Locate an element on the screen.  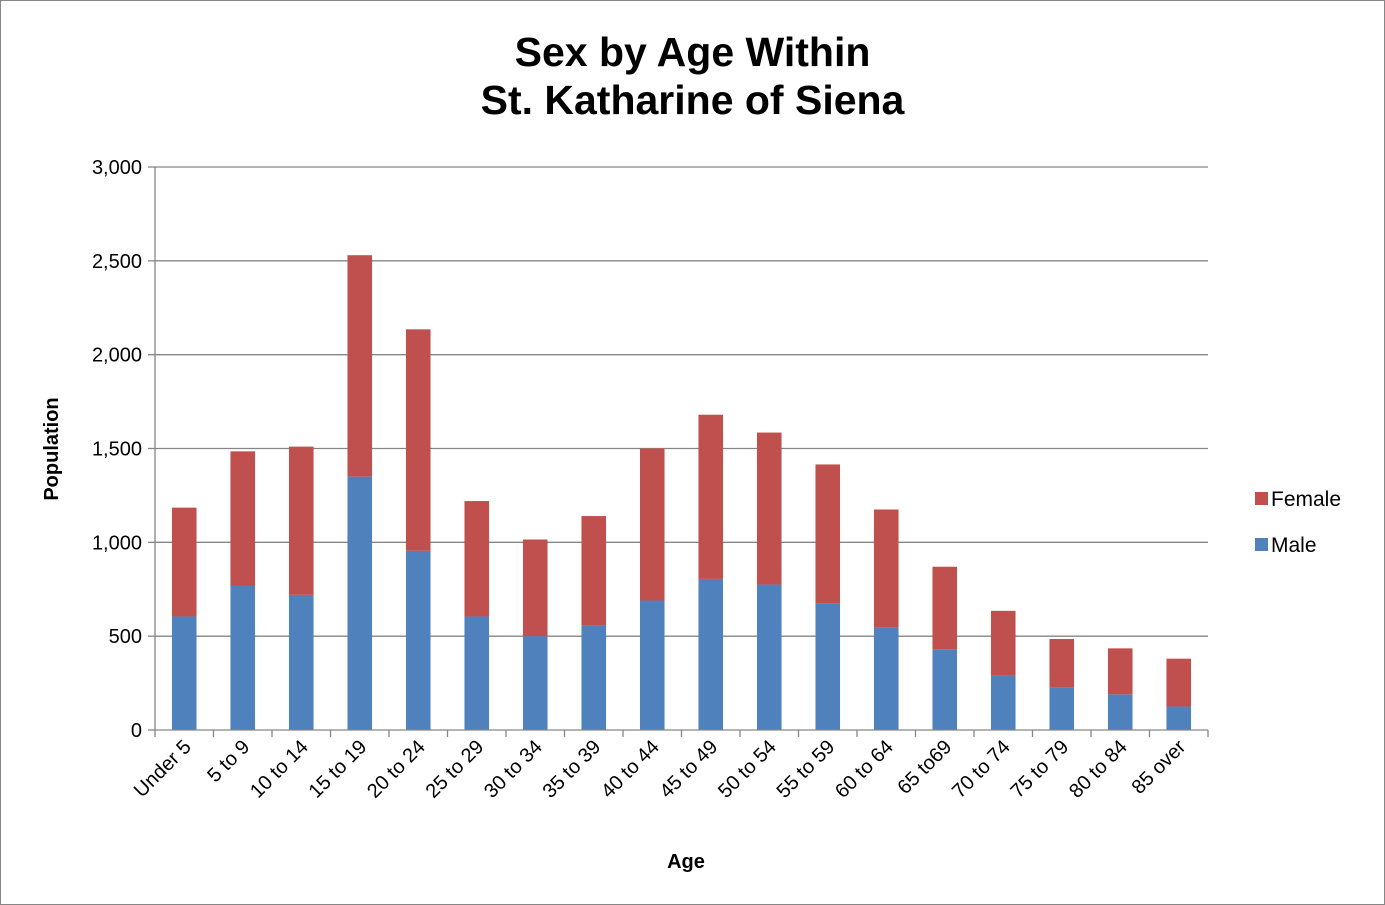
x-tick-label: 85 over is located at coordinates (1159, 767).